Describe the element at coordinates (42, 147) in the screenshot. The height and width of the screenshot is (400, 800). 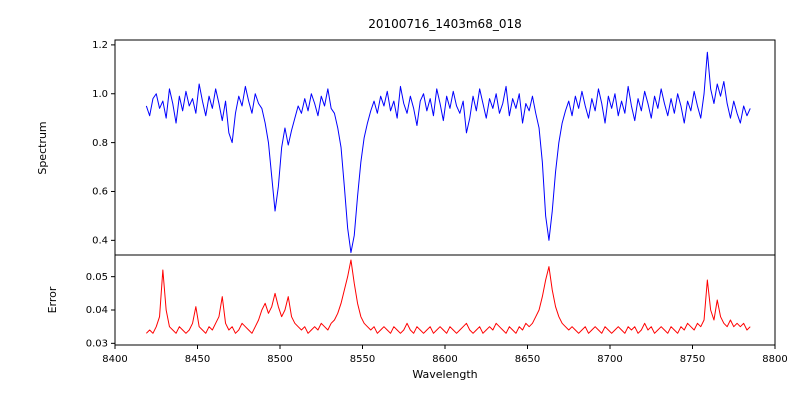
I see `spectrum-ylabel: Spectrum` at that location.